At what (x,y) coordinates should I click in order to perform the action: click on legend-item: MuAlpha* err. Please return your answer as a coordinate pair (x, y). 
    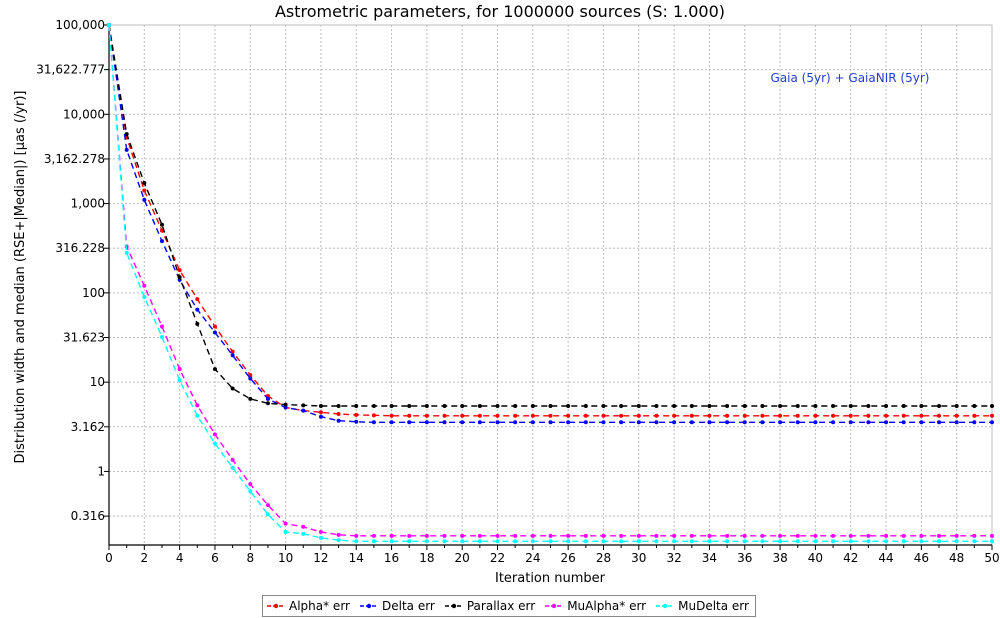
    Looking at the image, I should click on (595, 606).